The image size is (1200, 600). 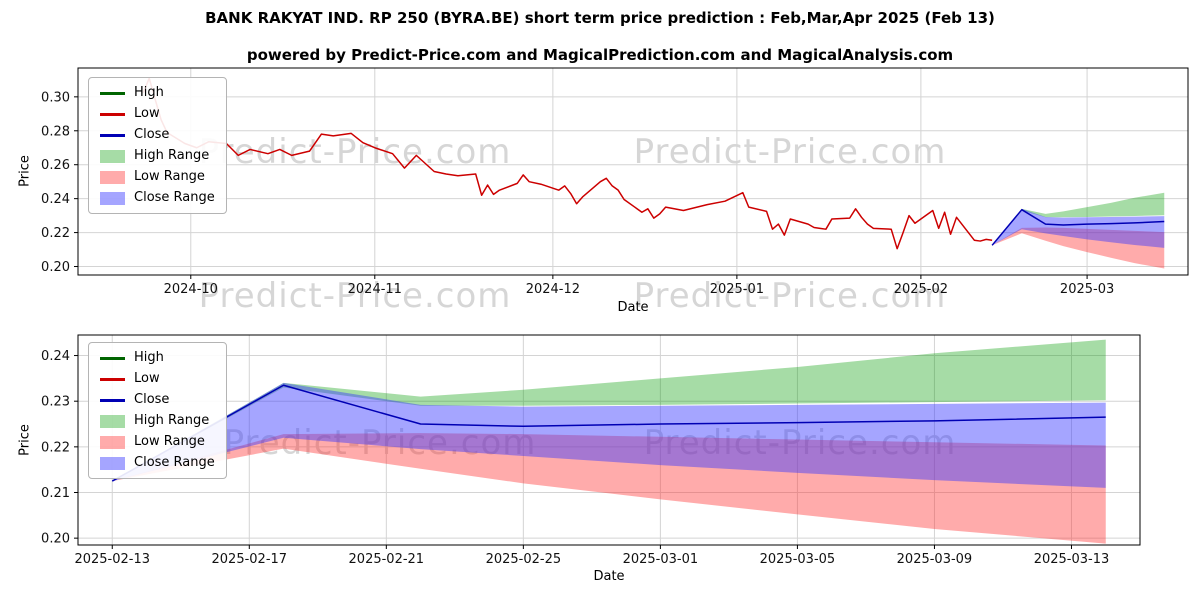 What do you see at coordinates (935, 559) in the screenshot?
I see `x-tick-label: 2025-03-09` at bounding box center [935, 559].